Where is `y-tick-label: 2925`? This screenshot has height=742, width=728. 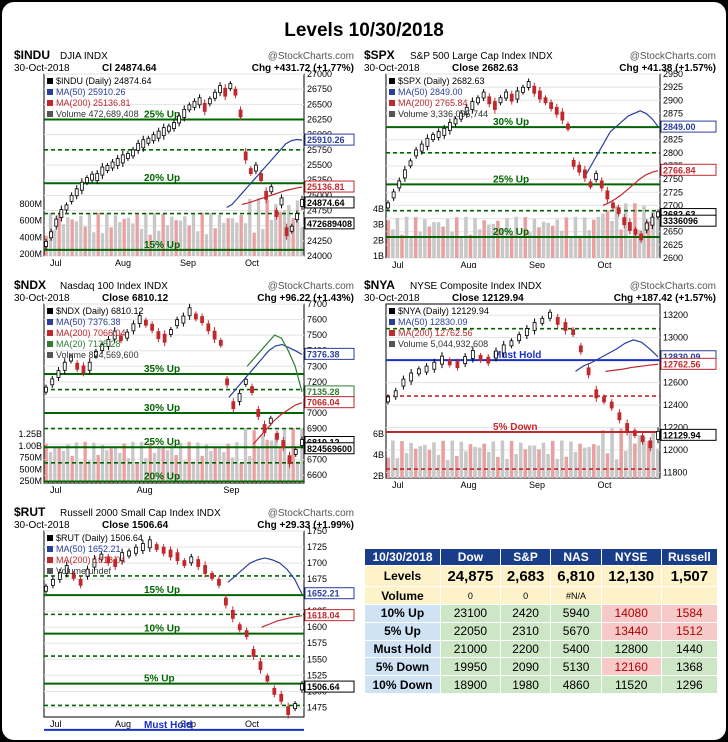 y-tick-label: 2925 is located at coordinates (673, 87).